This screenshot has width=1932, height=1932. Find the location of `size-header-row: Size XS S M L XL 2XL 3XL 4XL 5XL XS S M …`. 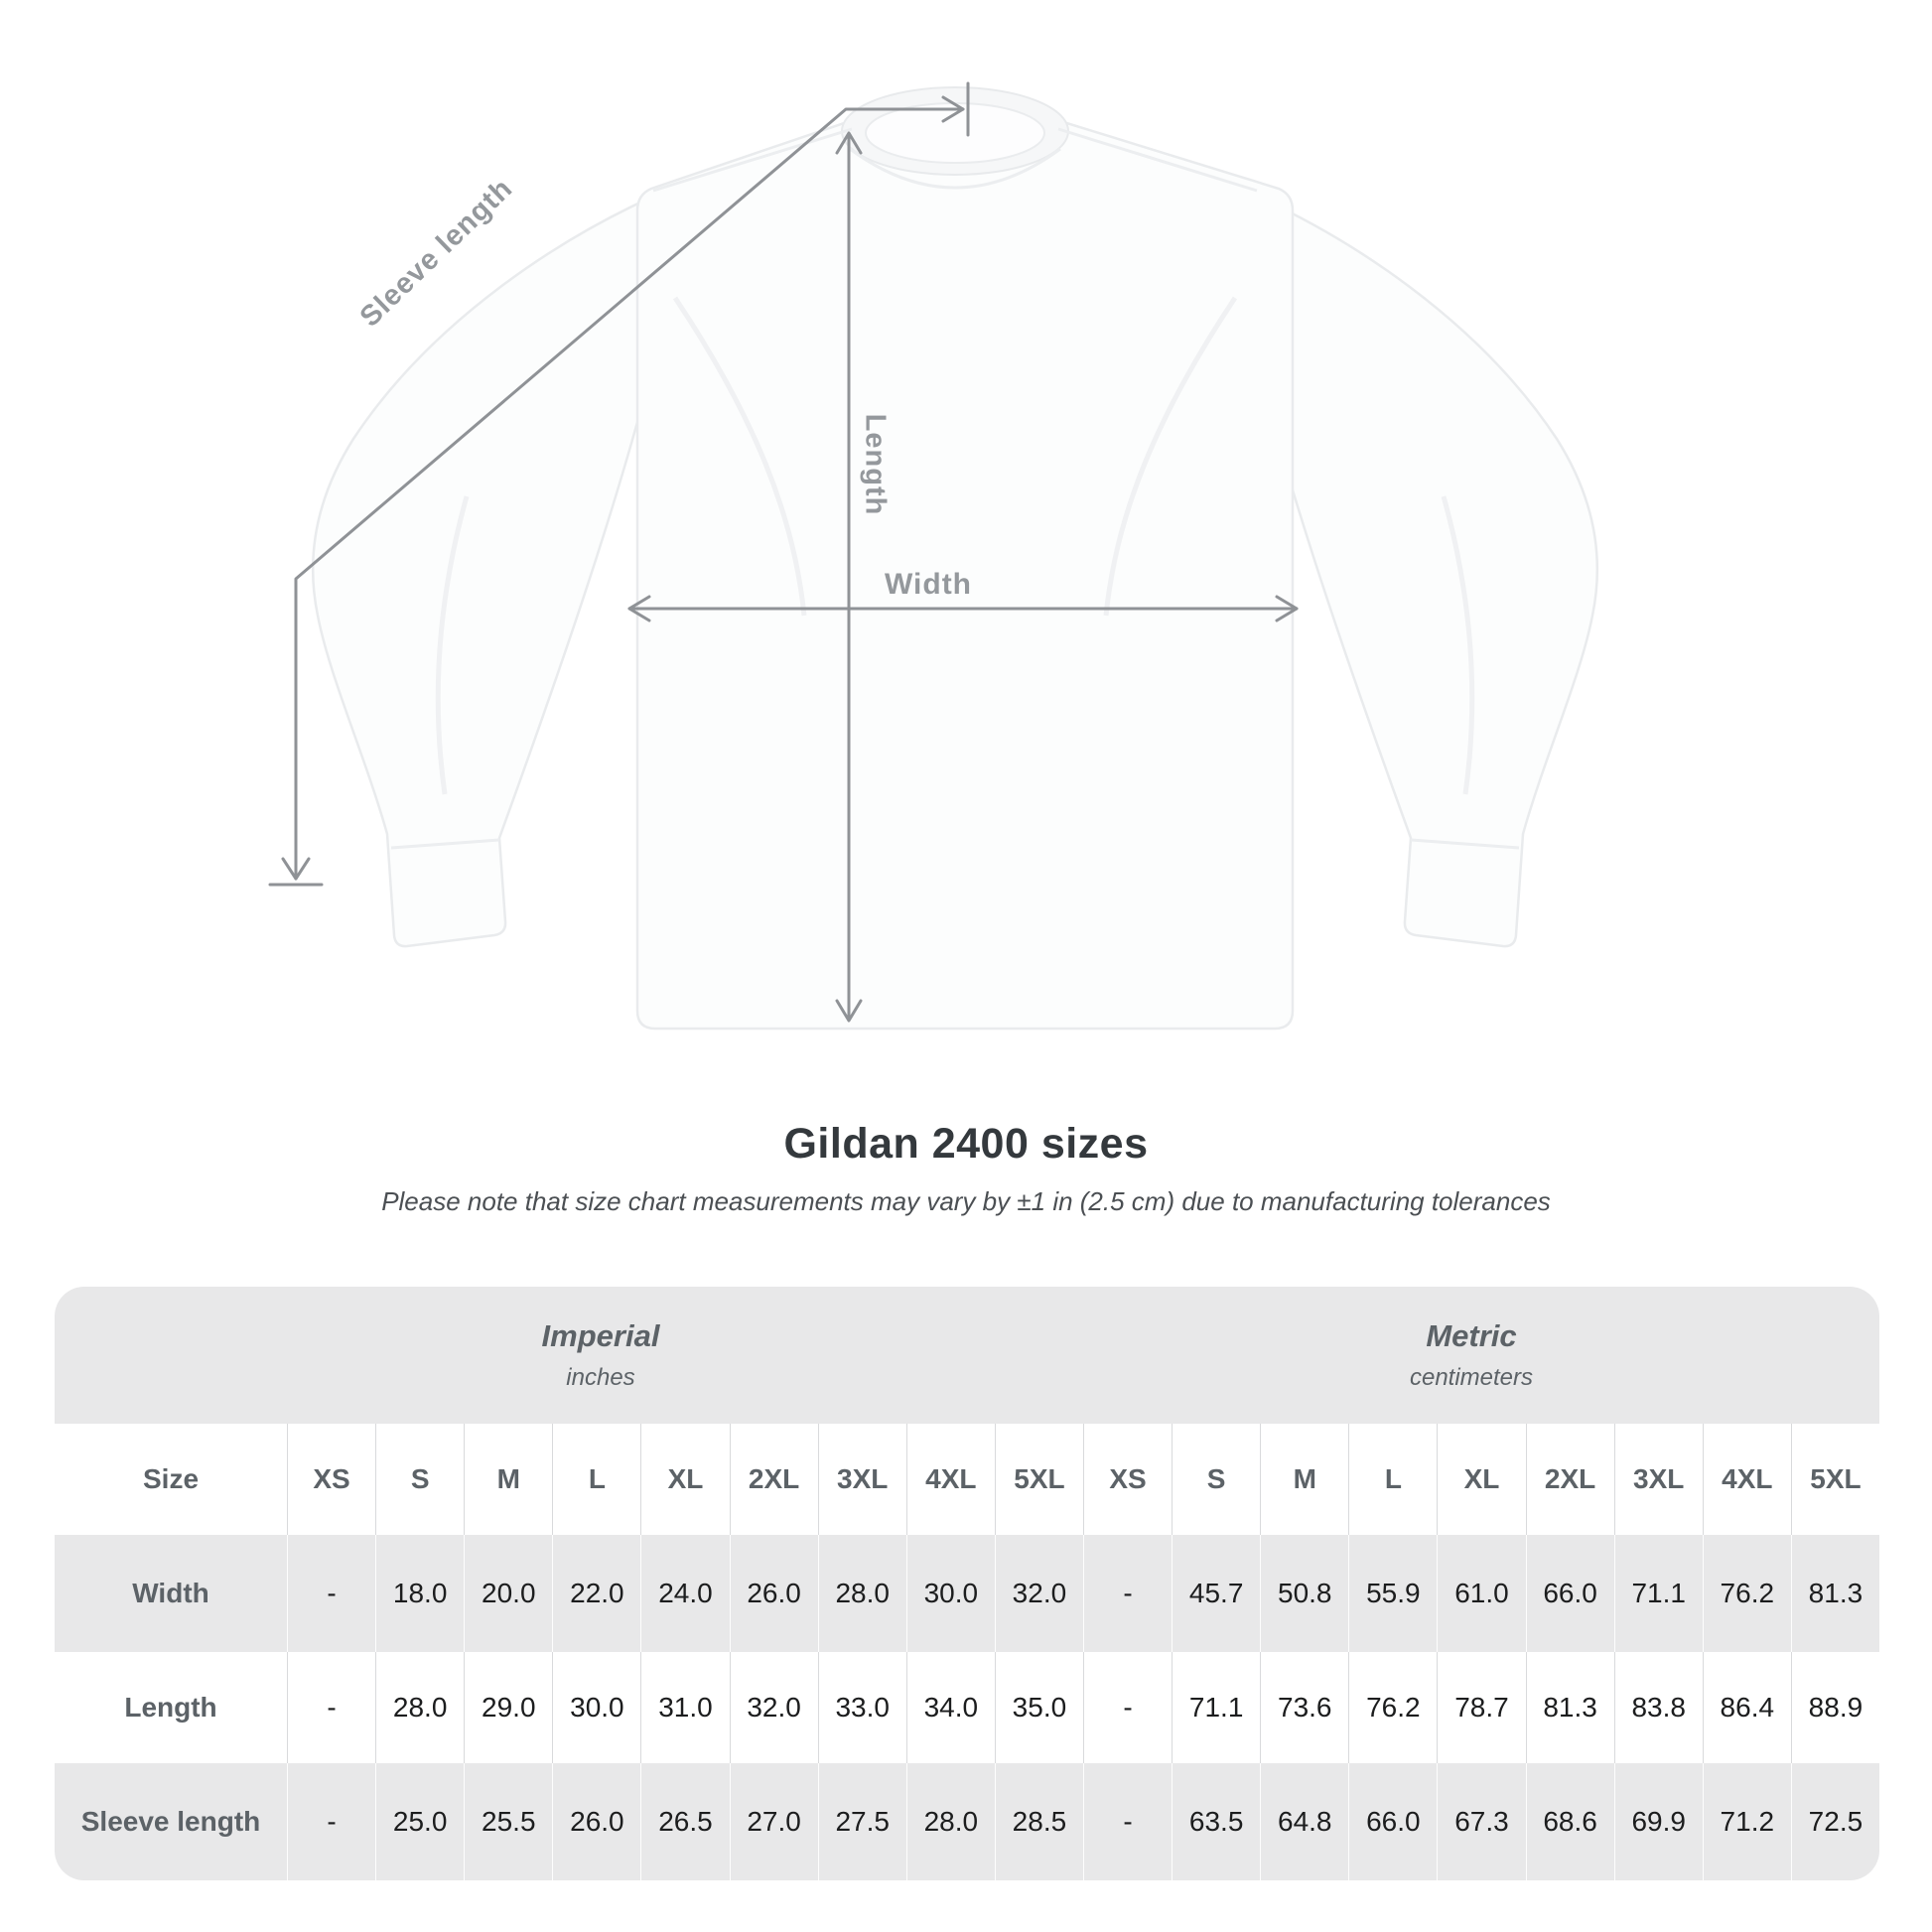

size-header-row: Size XS S M L XL 2XL 3XL 4XL 5XL XS S M … is located at coordinates (967, 1480).